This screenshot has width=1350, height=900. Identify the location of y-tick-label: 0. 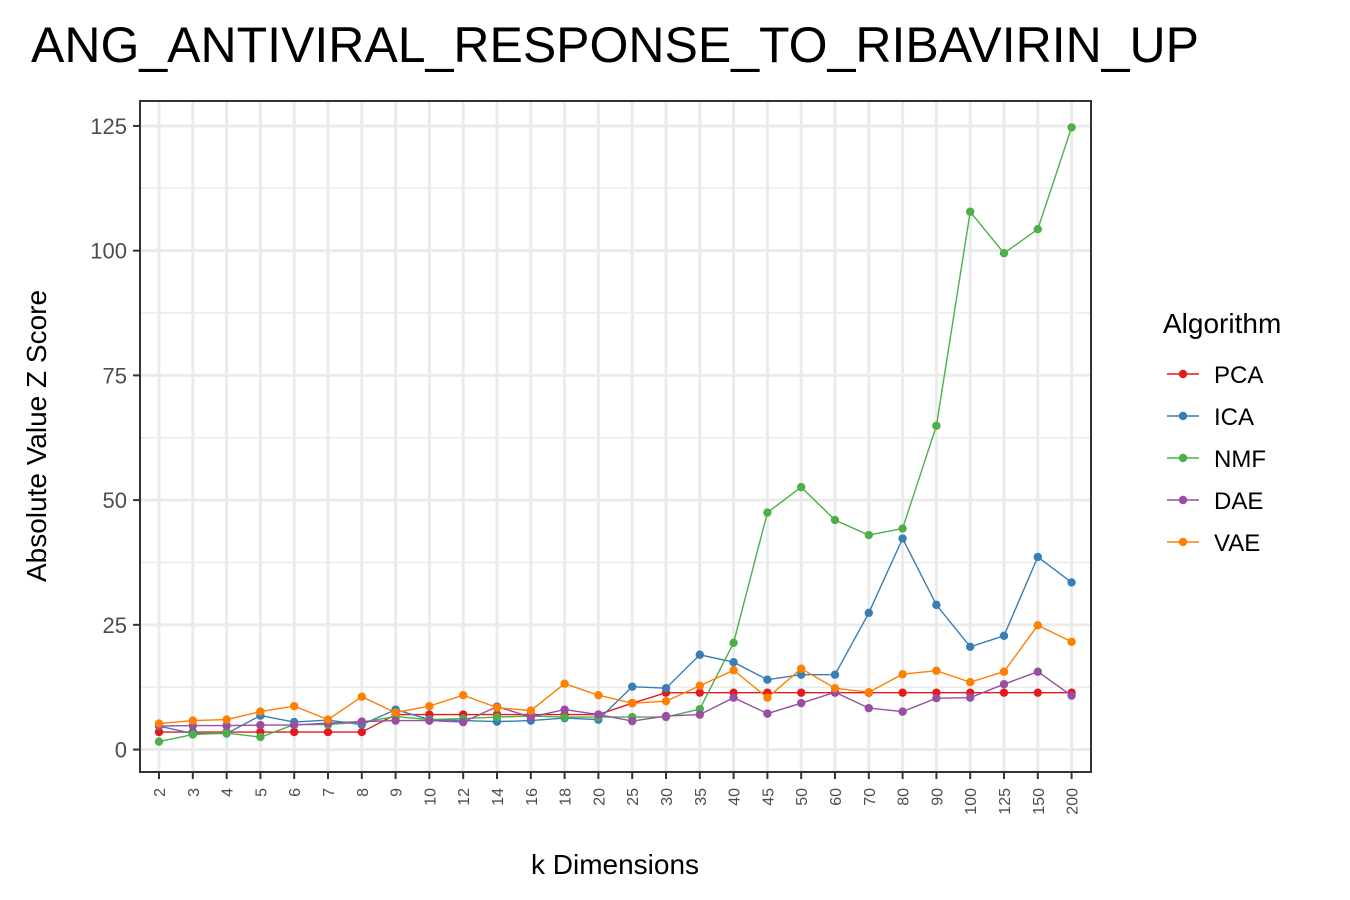
(121, 750).